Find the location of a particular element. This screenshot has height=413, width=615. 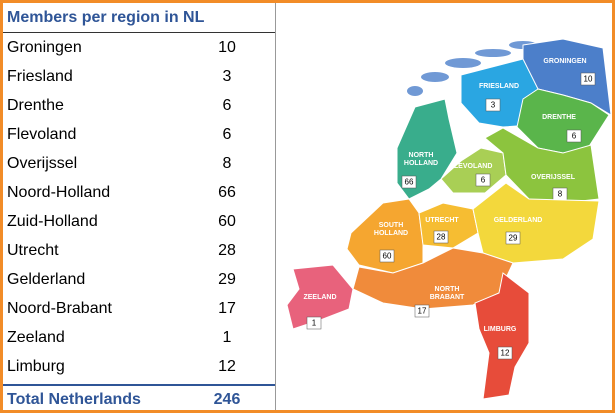

province-value: 66 is located at coordinates (409, 182).